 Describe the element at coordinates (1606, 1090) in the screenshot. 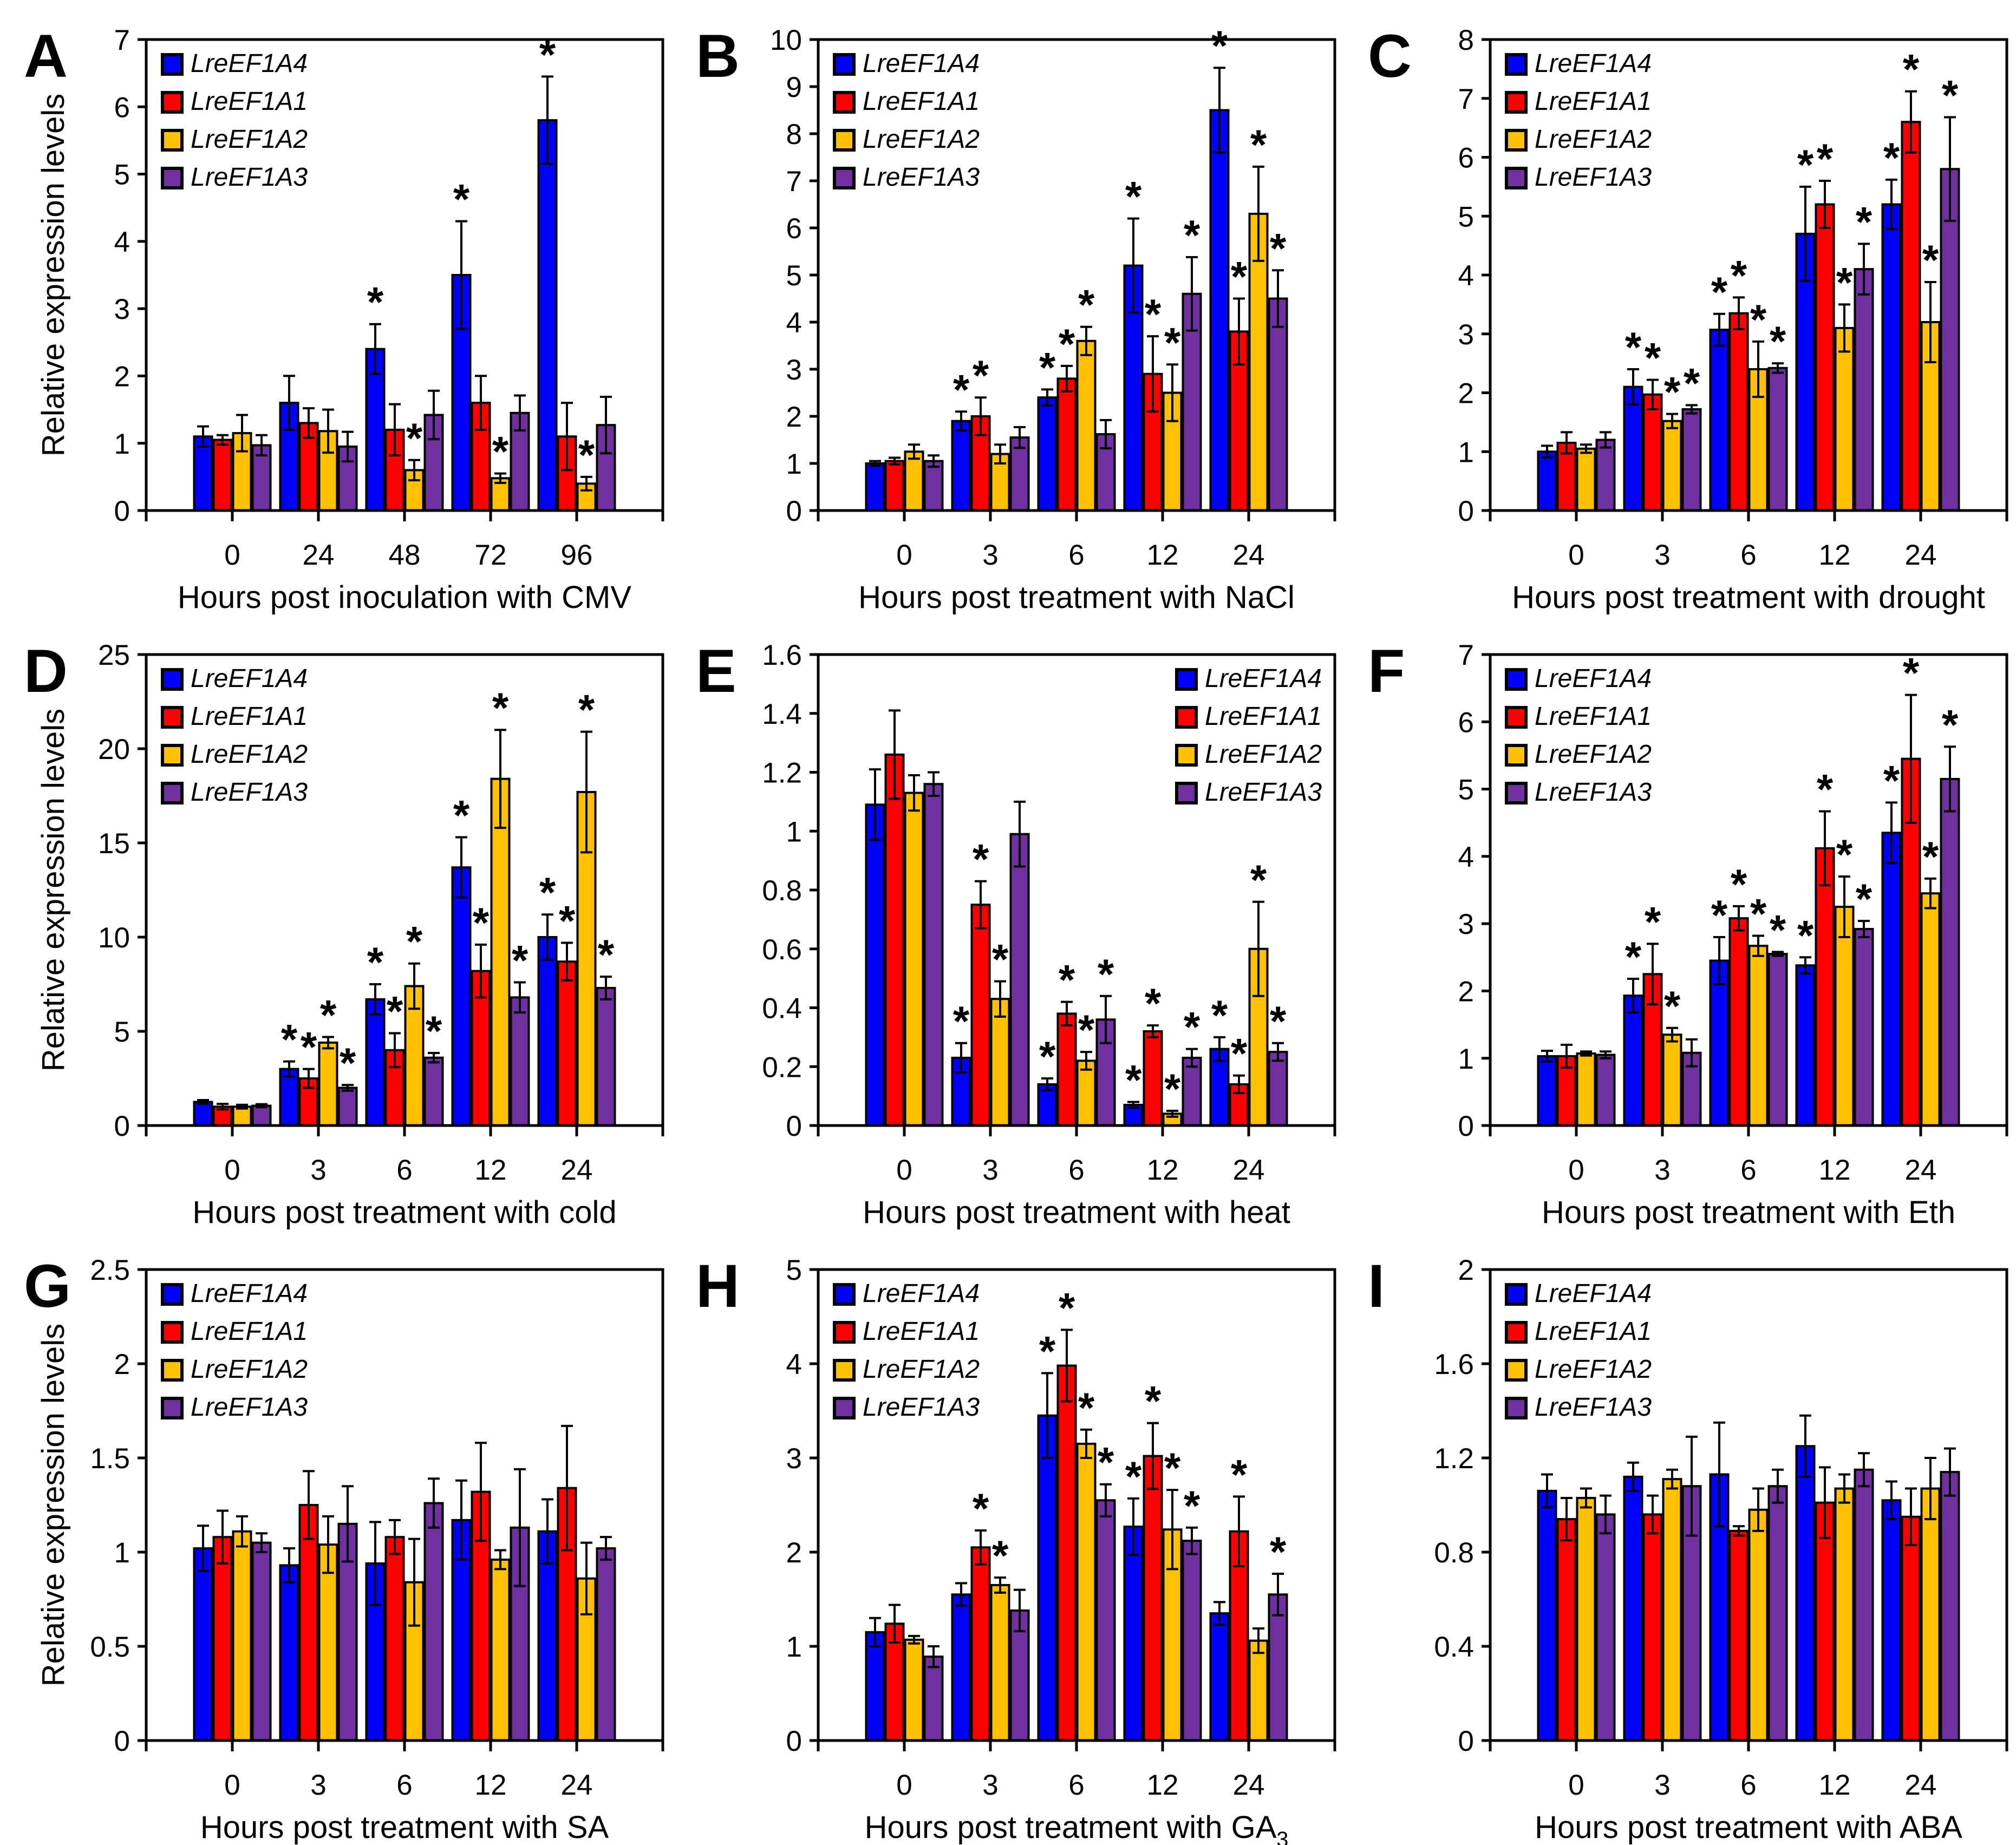

I see `bar-LreEF1A3-0h` at that location.